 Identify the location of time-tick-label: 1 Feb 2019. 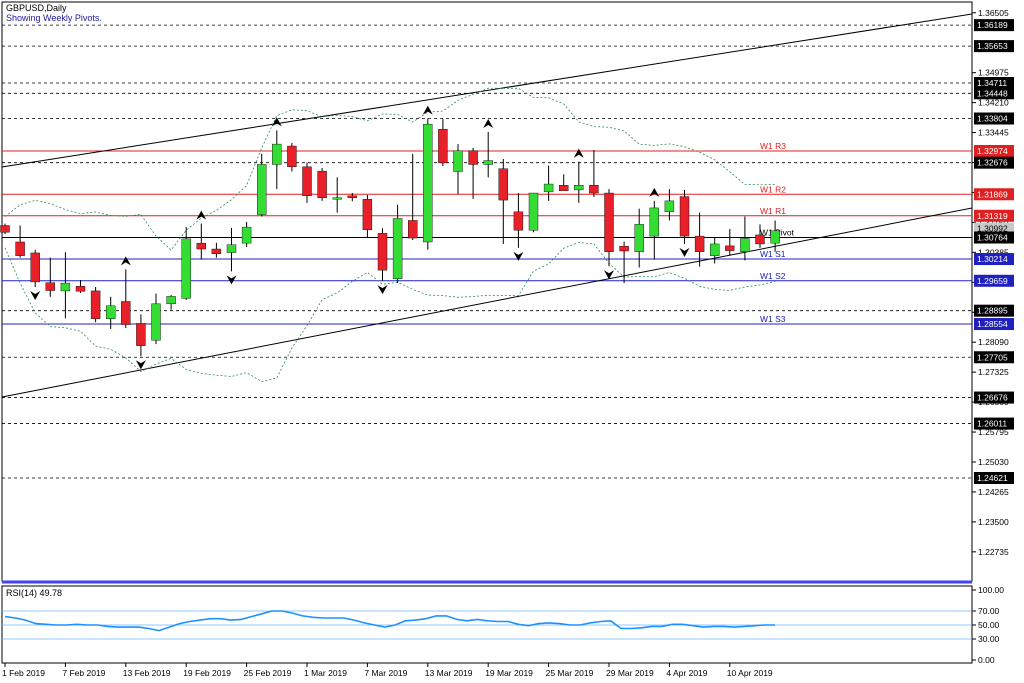
(23, 673).